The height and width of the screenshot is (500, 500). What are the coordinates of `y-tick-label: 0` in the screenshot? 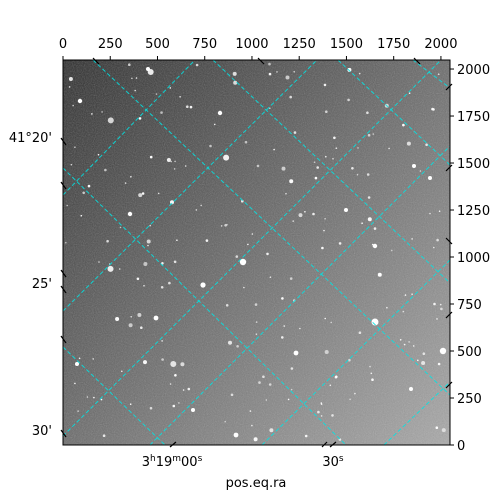 It's located at (461, 446).